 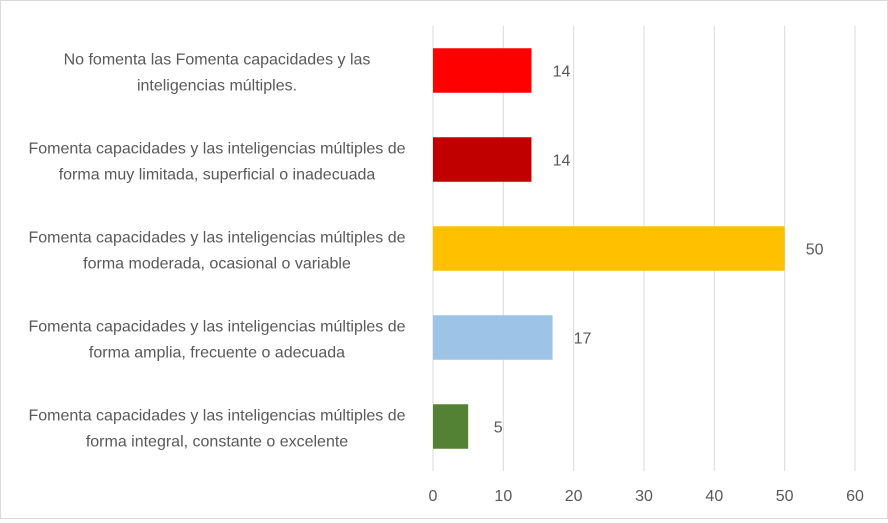 I want to click on category-label: No fomenta las Fomenta capacidades y las, so click(x=217, y=60).